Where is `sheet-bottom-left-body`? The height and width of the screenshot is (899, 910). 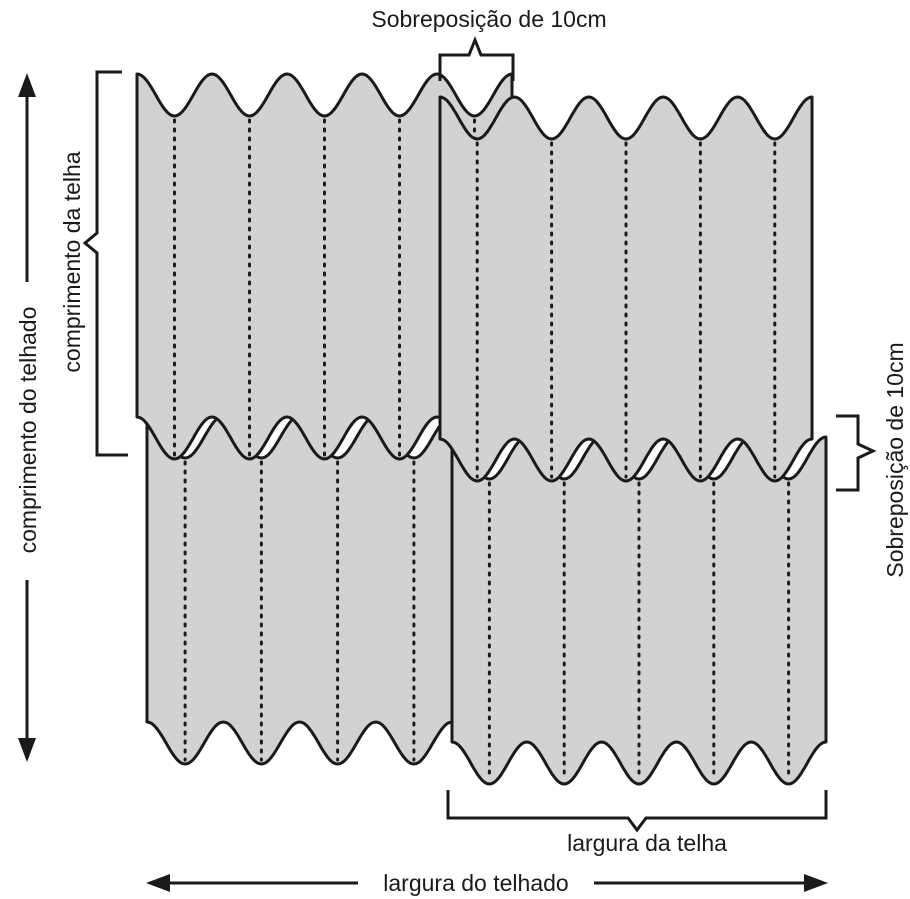 sheet-bottom-left-body is located at coordinates (299, 590).